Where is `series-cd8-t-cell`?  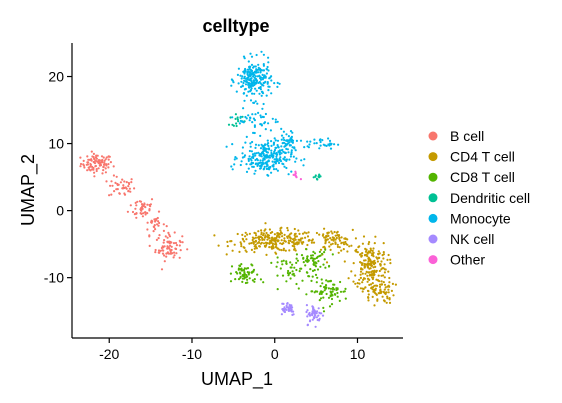
series-cd8-t-cell is located at coordinates (288, 280).